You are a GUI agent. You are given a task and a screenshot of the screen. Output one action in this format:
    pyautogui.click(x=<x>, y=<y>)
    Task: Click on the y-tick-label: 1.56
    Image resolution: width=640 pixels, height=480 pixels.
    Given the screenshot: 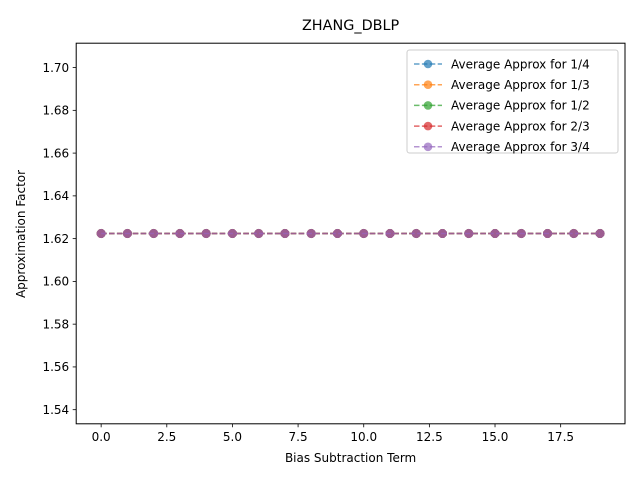 What is the action you would take?
    pyautogui.click(x=55, y=367)
    